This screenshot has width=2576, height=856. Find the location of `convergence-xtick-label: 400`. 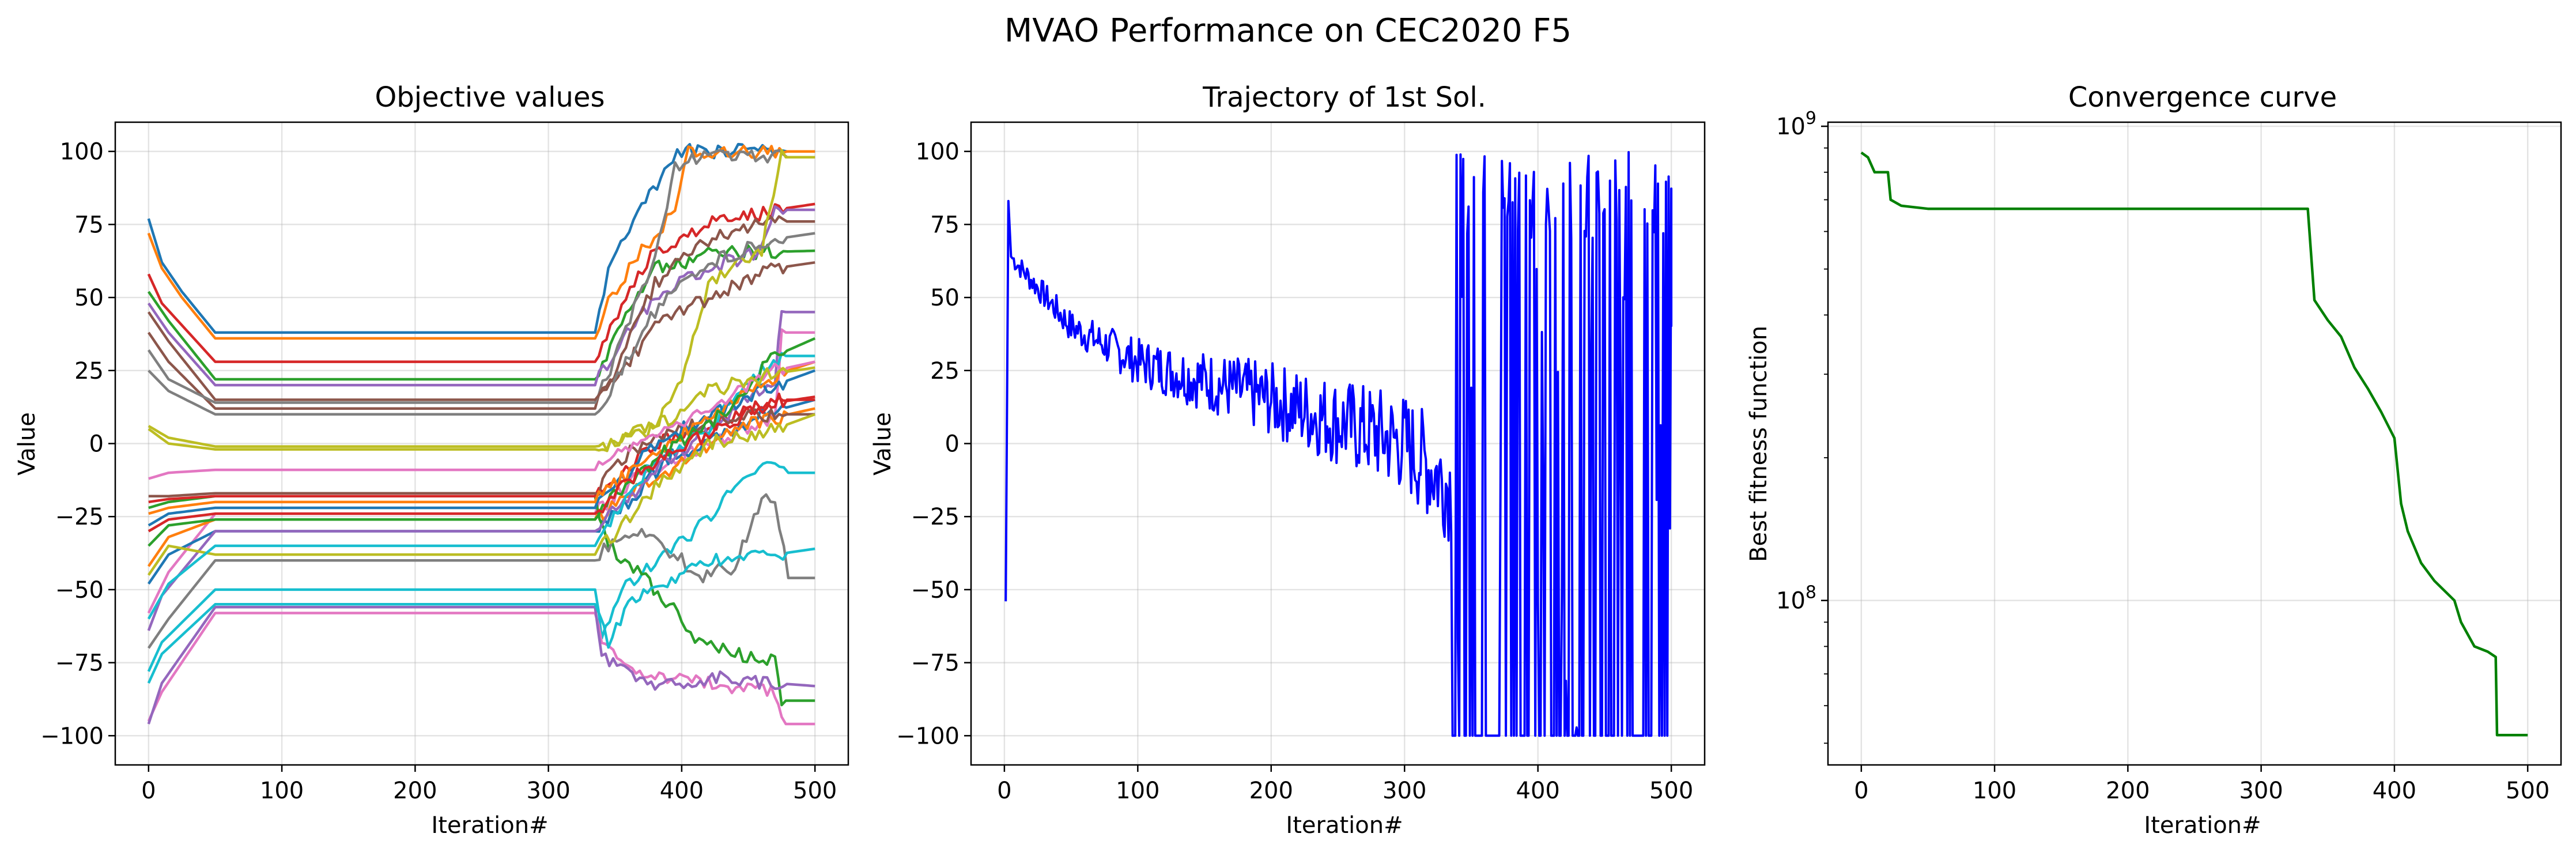

convergence-xtick-label: 400 is located at coordinates (2394, 791).